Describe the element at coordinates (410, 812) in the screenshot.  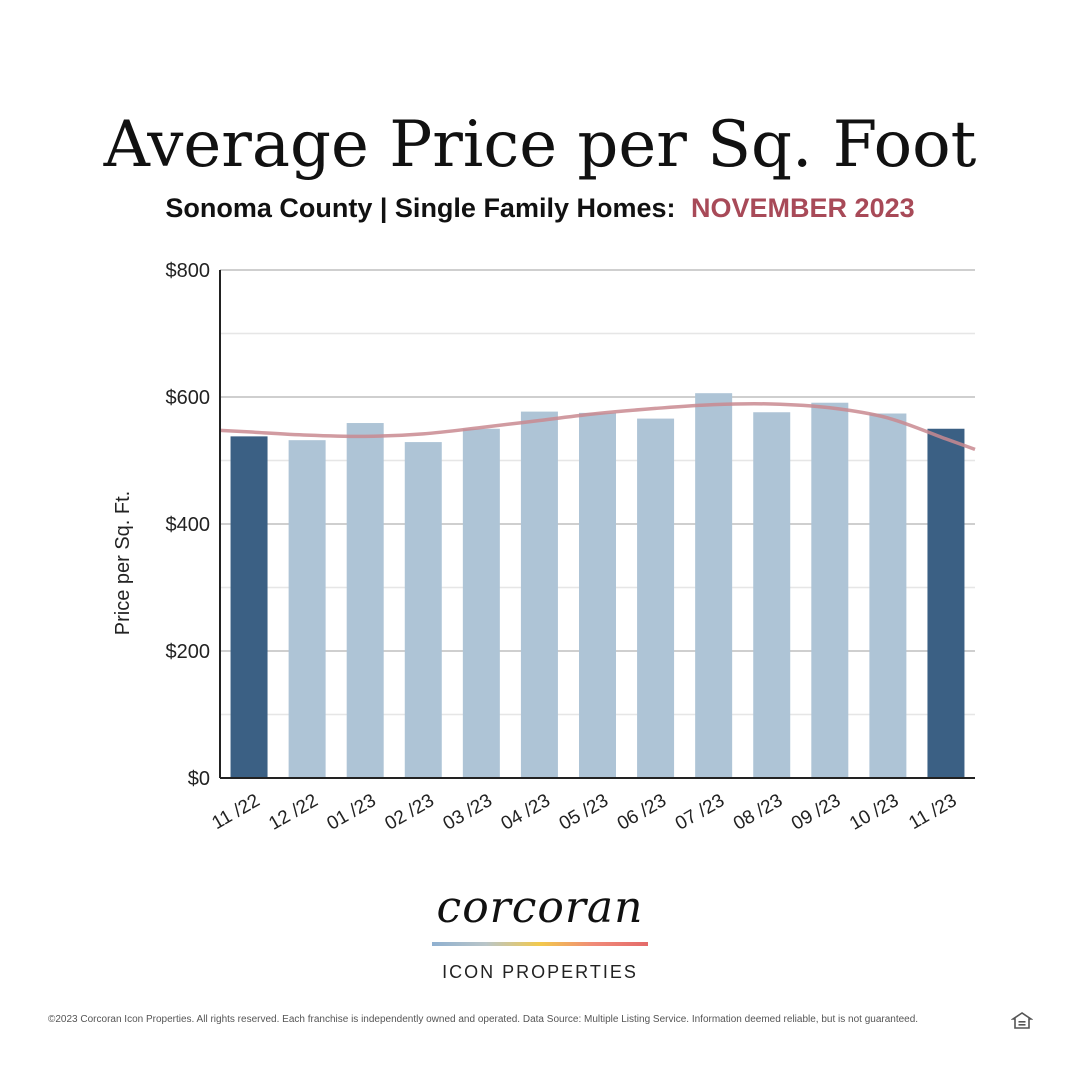
I see `x-tick-label: 02 /23` at that location.